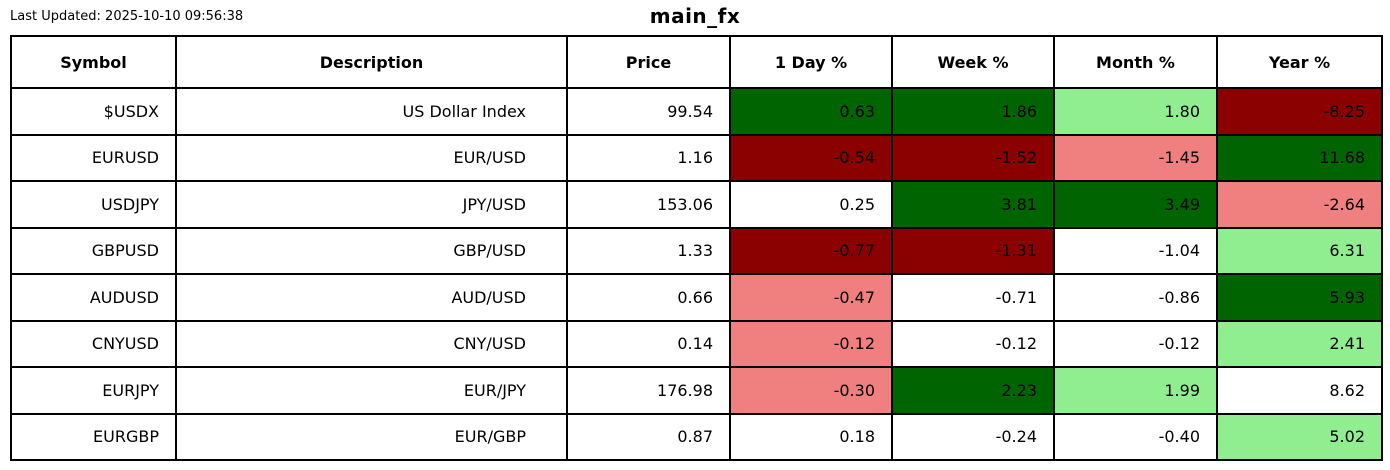 The height and width of the screenshot is (470, 1390). Describe the element at coordinates (371, 204) in the screenshot. I see `description-cell: JPY/USD` at that location.